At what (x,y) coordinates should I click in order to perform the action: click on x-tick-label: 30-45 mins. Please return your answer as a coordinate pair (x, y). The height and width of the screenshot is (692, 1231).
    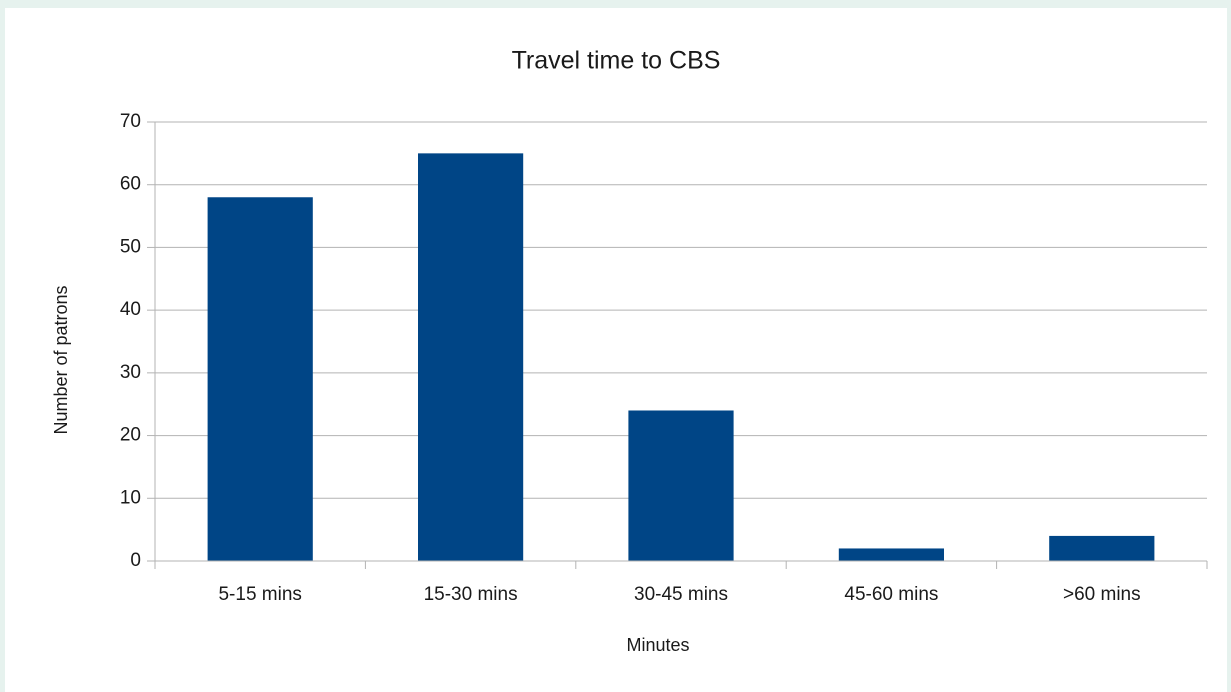
    Looking at the image, I should click on (681, 594).